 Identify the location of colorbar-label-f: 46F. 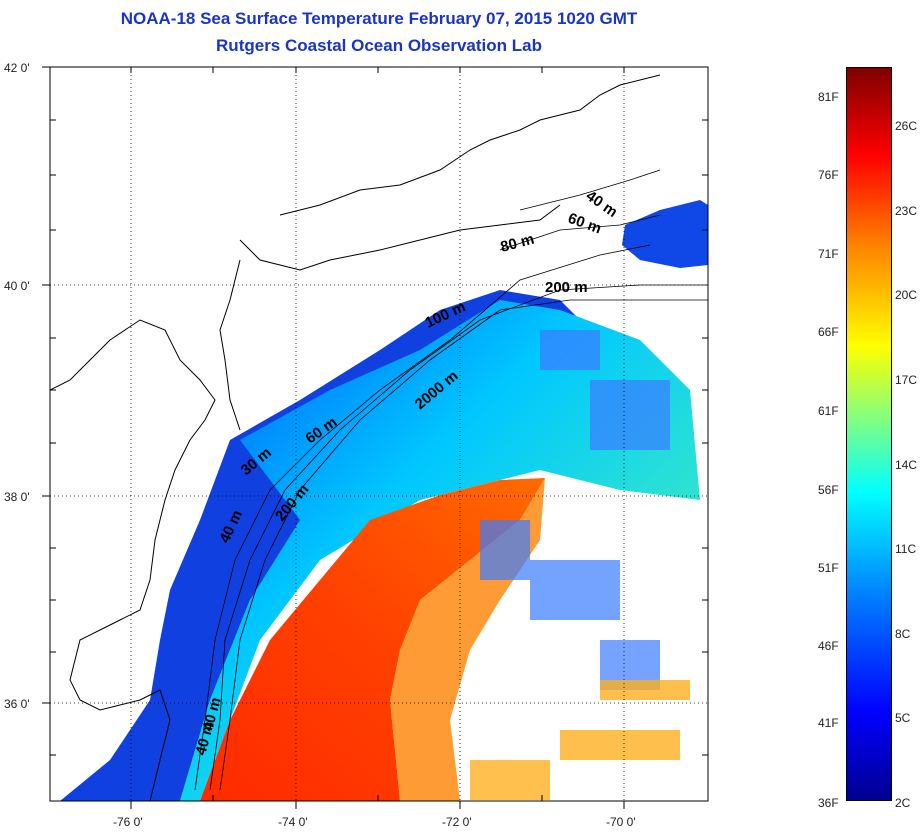
(828, 646).